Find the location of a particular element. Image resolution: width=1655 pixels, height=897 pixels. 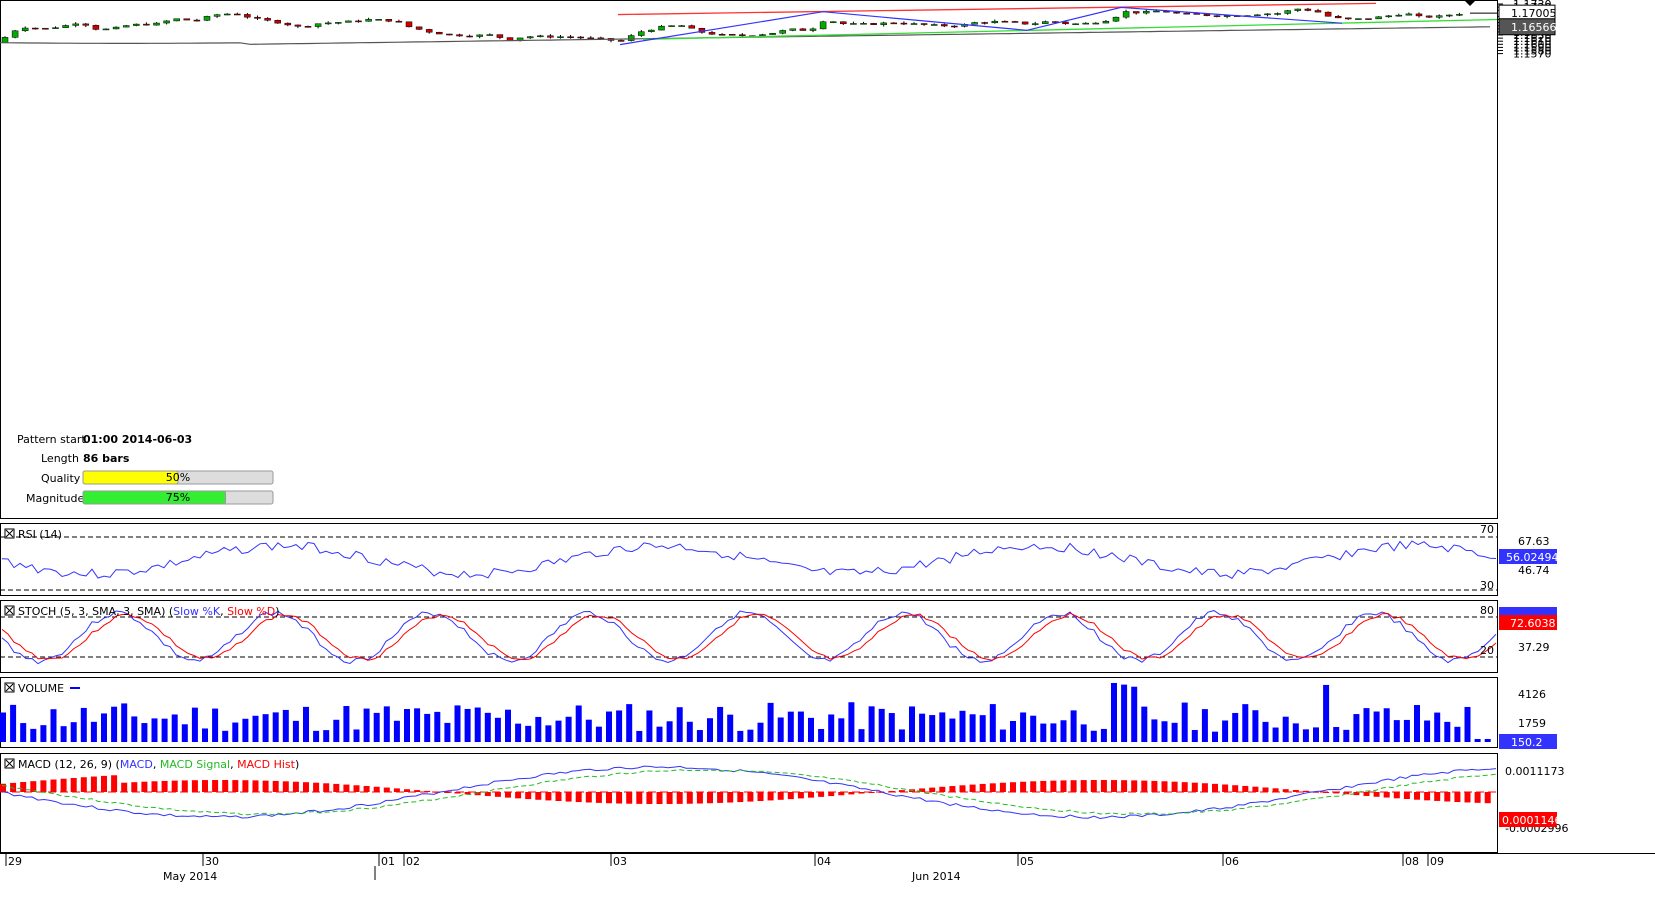

quality-bar-fill is located at coordinates (130, 477).